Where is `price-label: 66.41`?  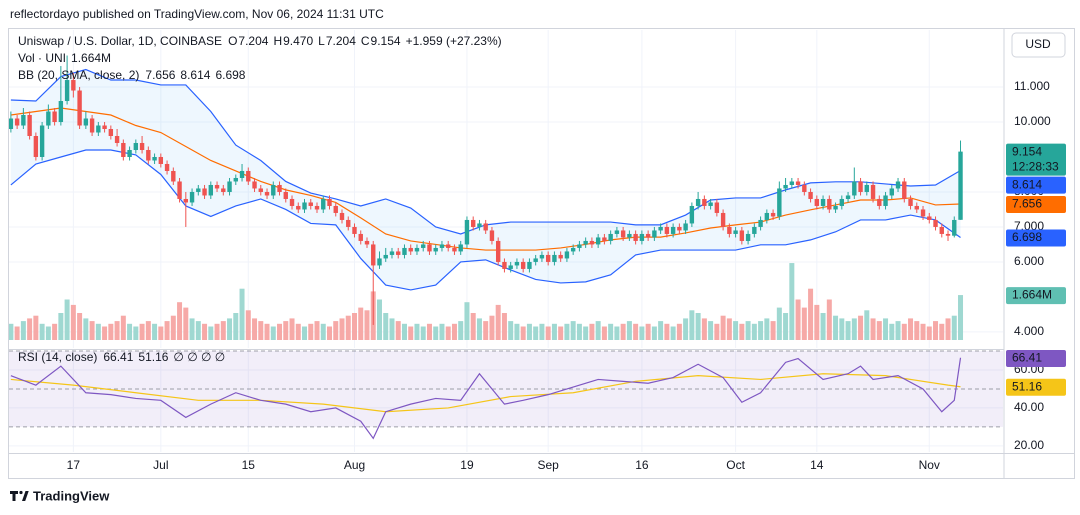 price-label: 66.41 is located at coordinates (1027, 358).